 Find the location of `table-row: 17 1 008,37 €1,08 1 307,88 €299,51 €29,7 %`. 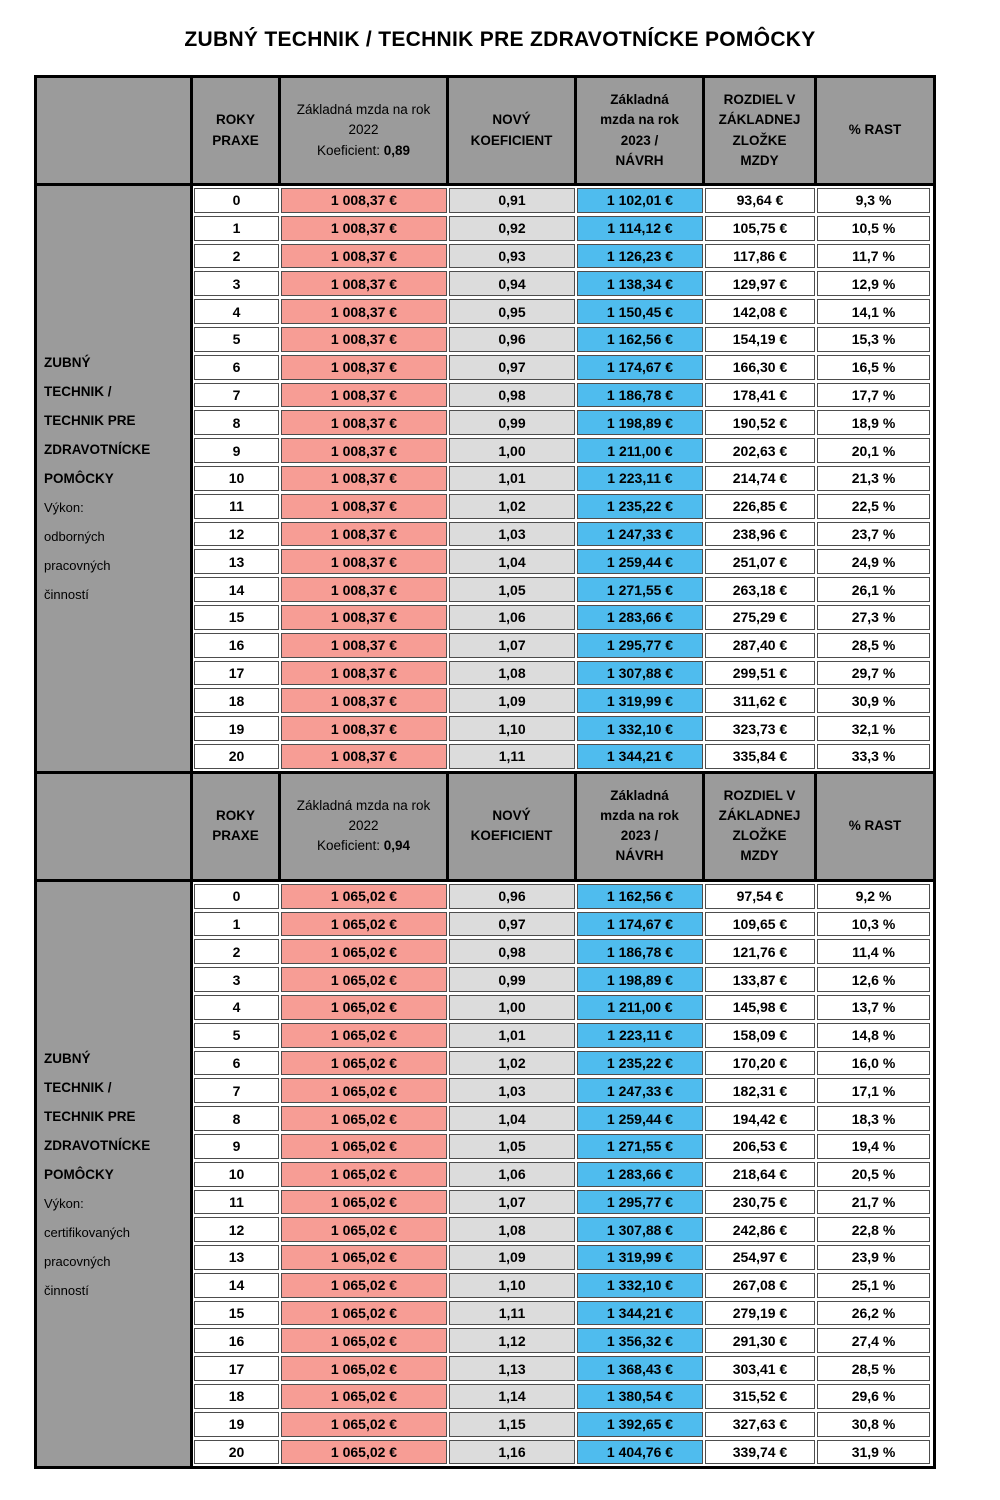

table-row: 17 1 008,37 €1,08 1 307,88 €299,51 €29,7 % is located at coordinates (563, 673).